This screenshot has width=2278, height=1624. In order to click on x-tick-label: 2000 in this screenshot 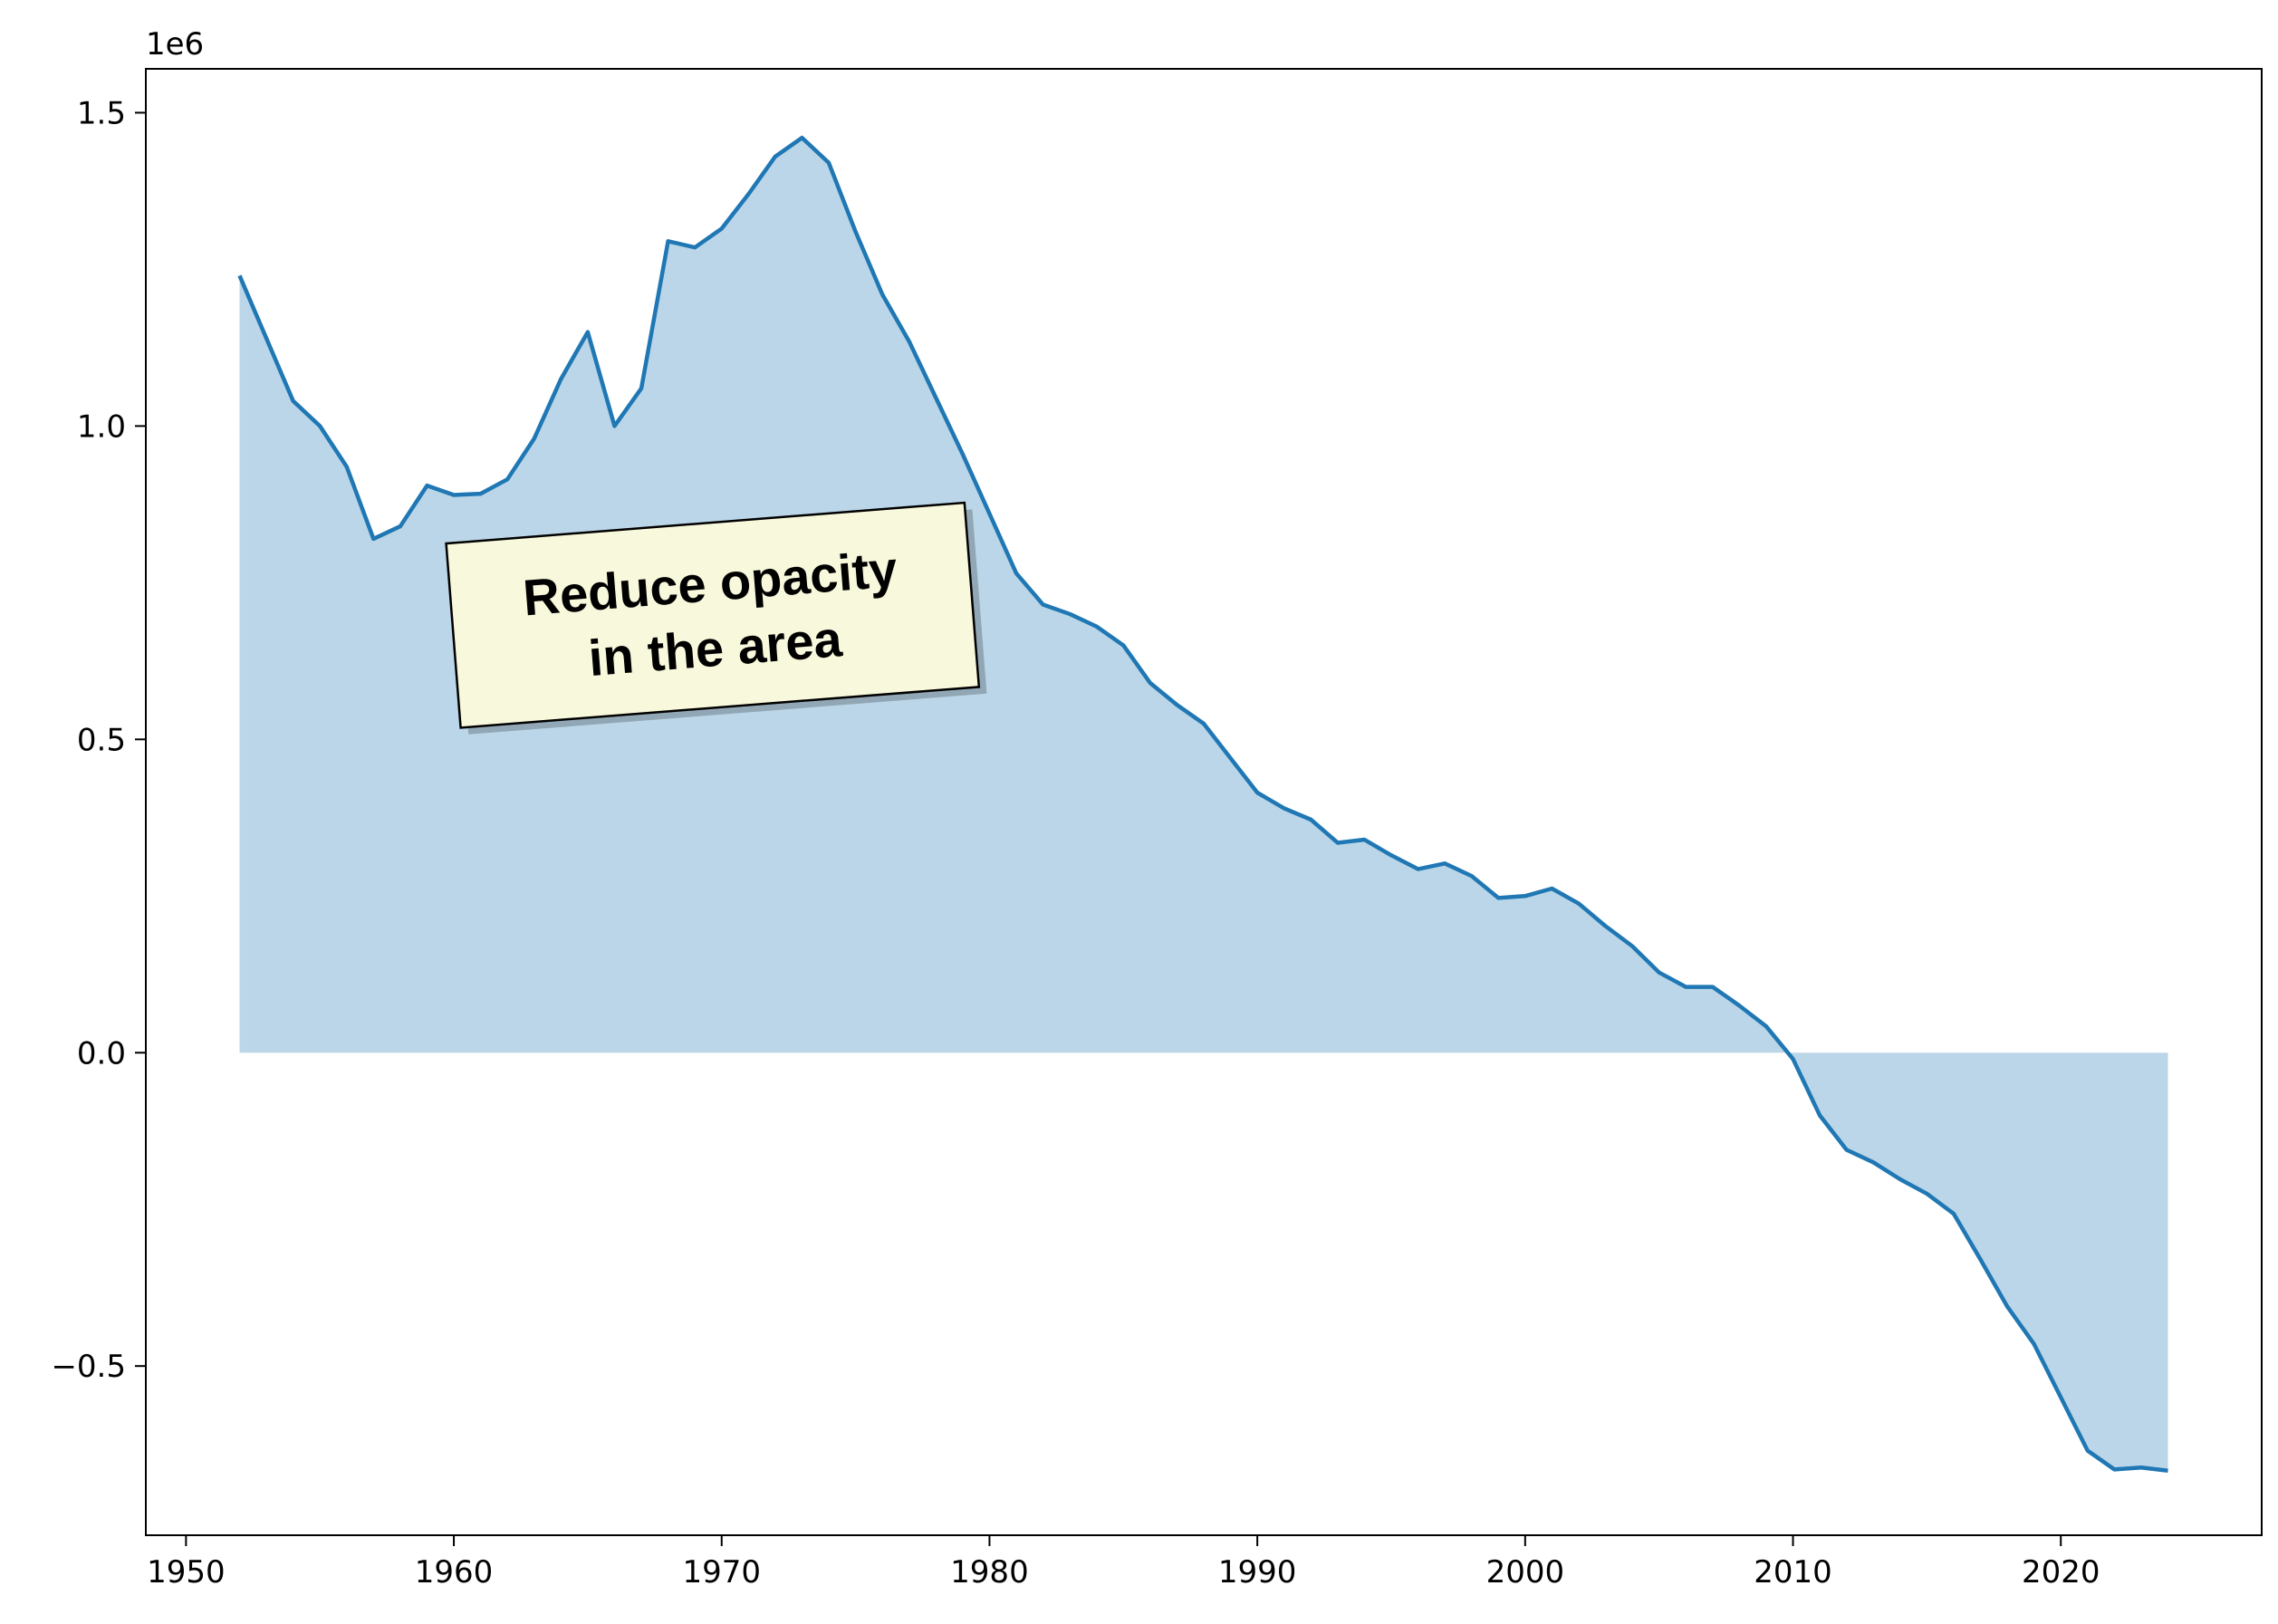, I will do `click(1525, 1572)`.